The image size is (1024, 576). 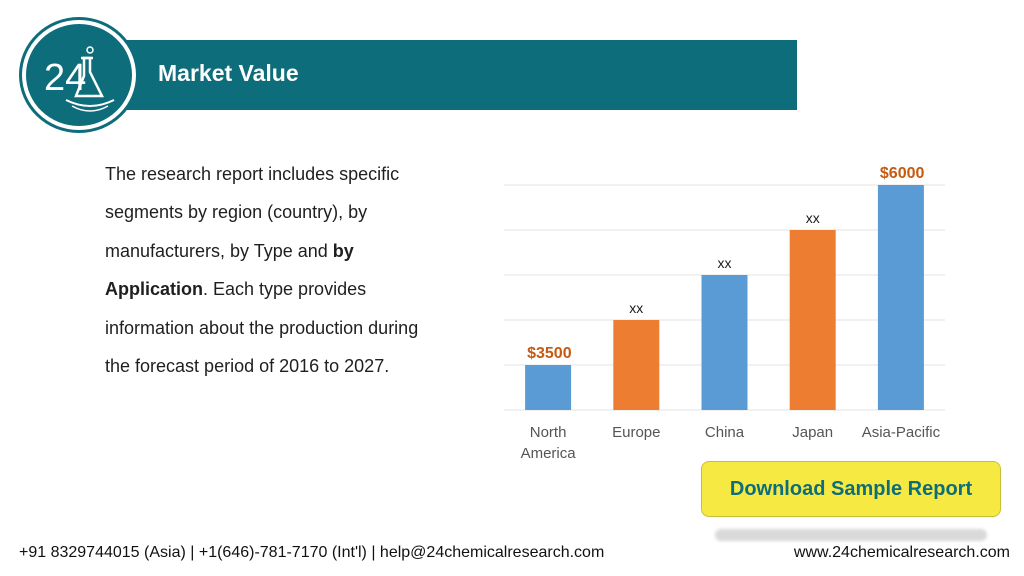 I want to click on flask-icon: 24, so click(x=79, y=79).